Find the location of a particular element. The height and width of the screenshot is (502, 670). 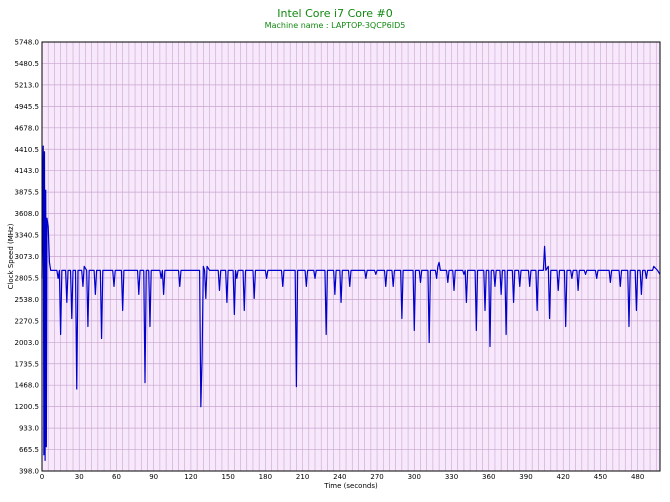

x-tick-label: 180 is located at coordinates (265, 477).